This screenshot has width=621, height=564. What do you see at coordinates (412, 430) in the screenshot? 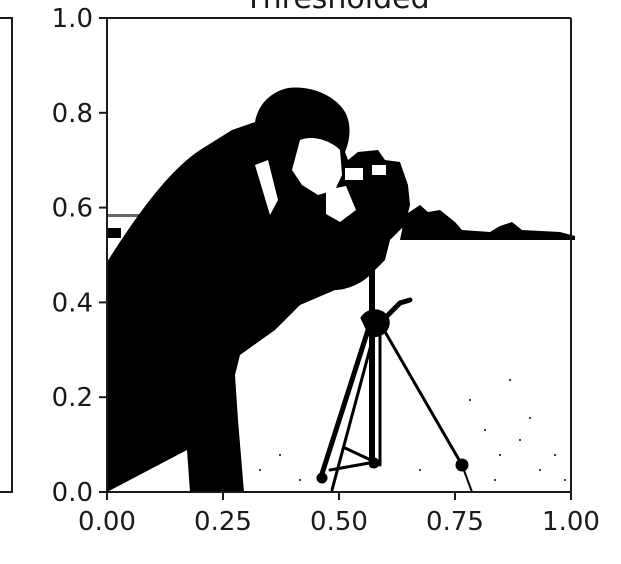
I see `ground-speckles` at bounding box center [412, 430].